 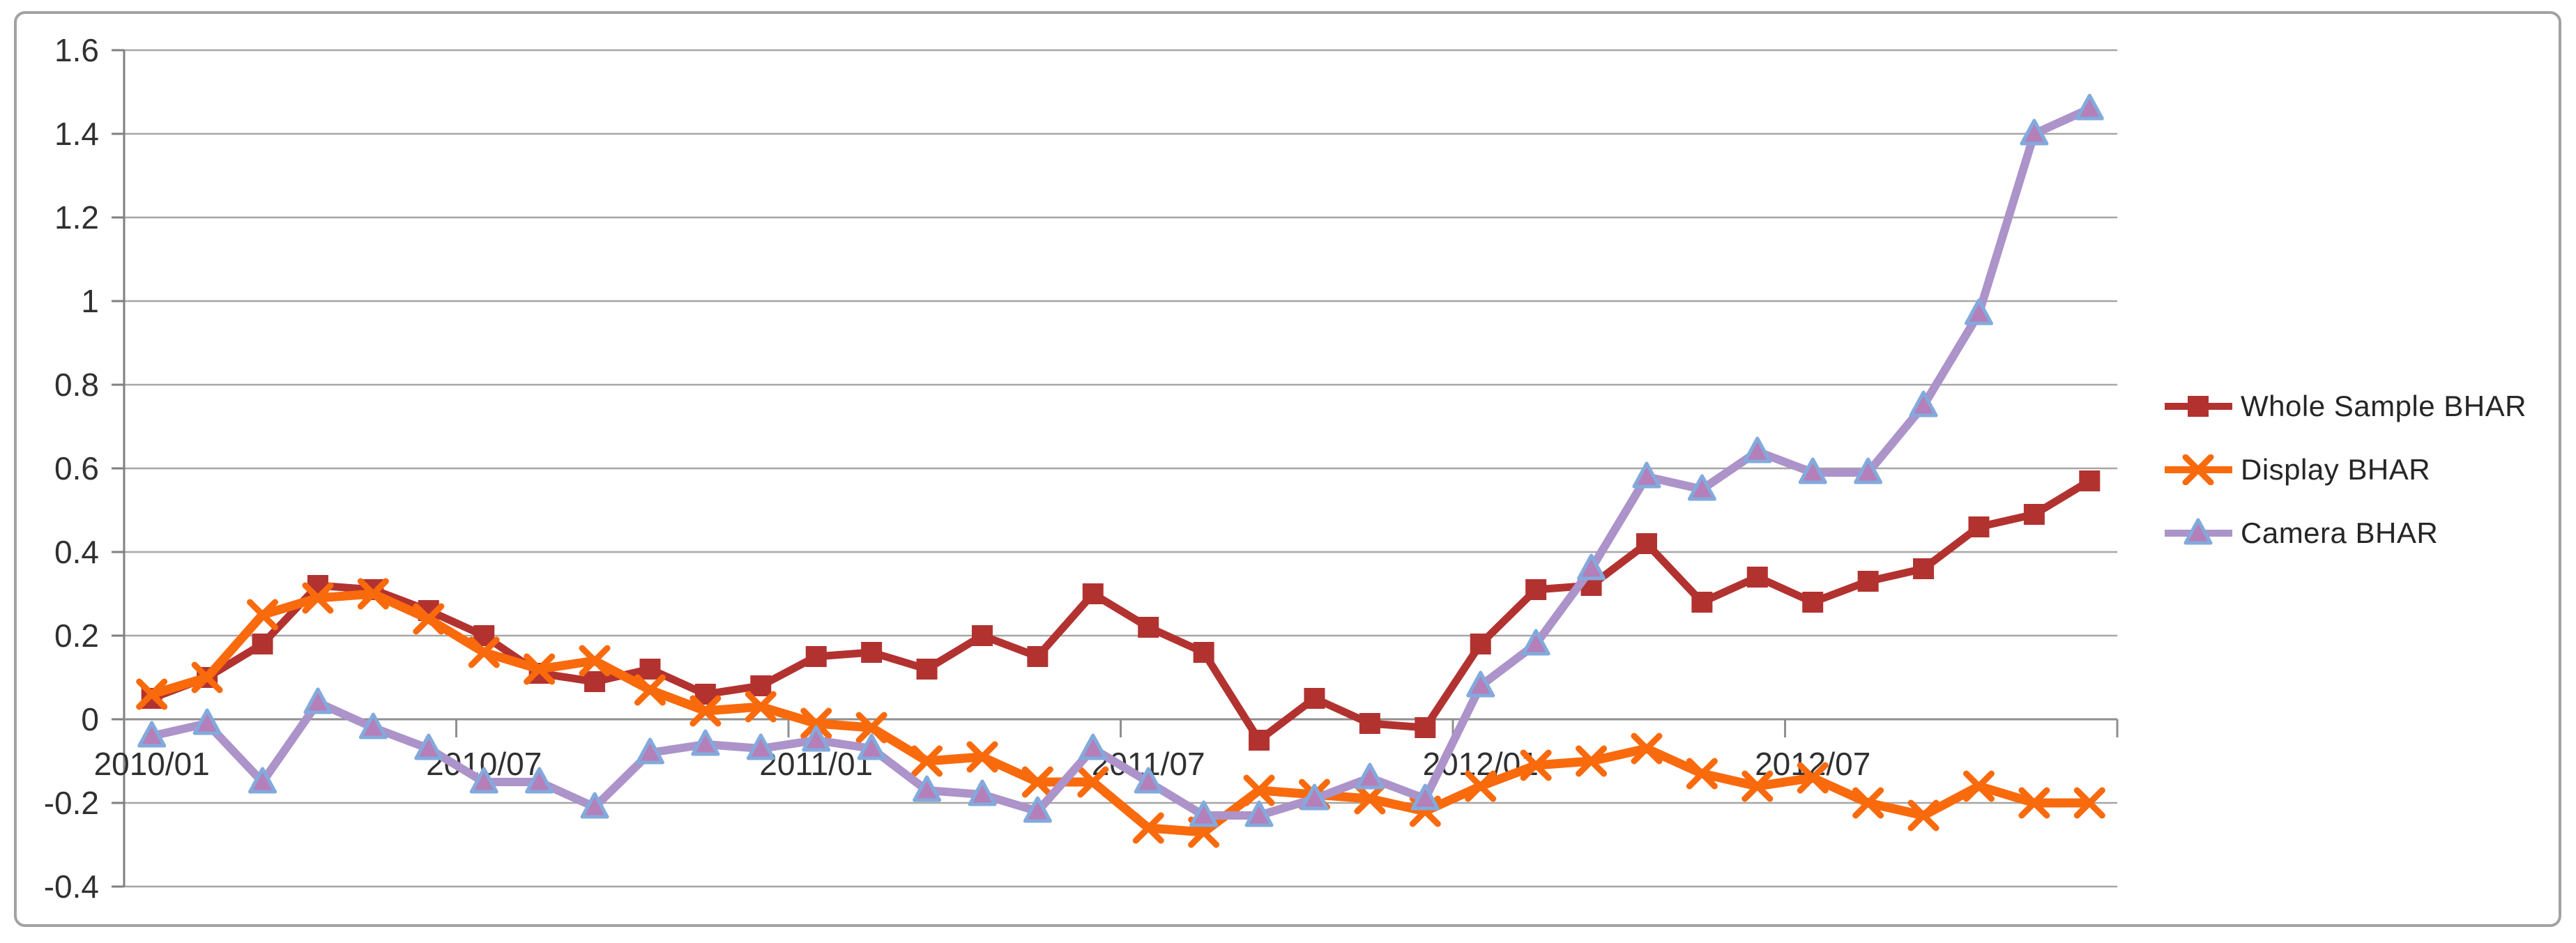 What do you see at coordinates (2340, 532) in the screenshot?
I see `legend-label-camera-bhar: Camera BHAR` at bounding box center [2340, 532].